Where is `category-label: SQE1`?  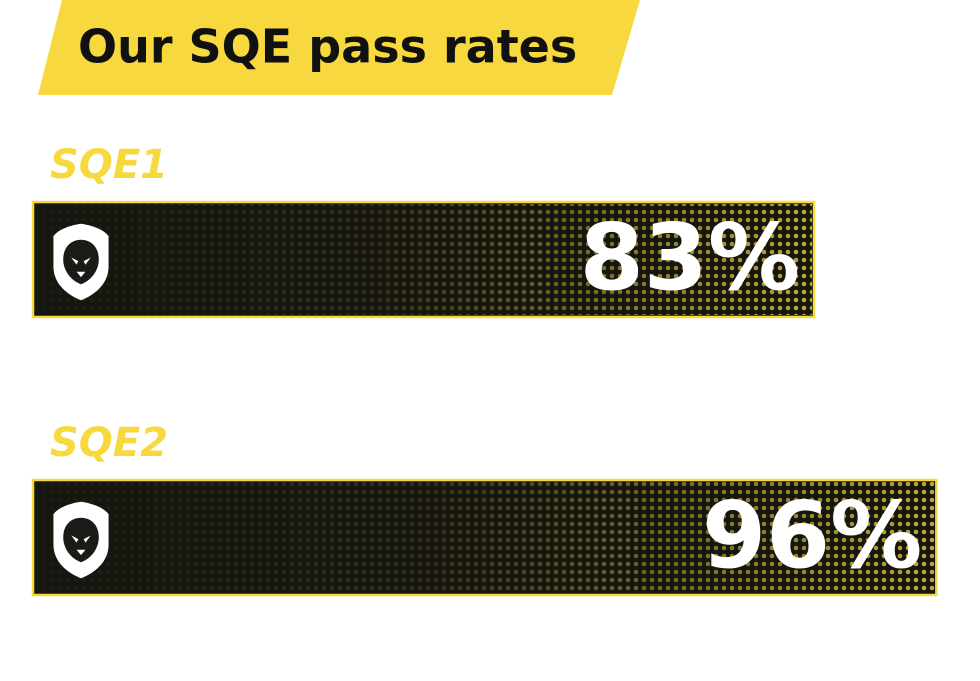
category-label: SQE1 is located at coordinates (109, 165).